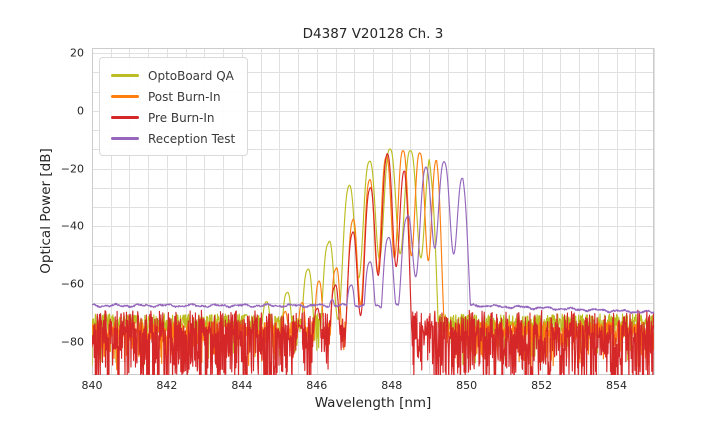 This screenshot has height=432, width=720. What do you see at coordinates (72, 284) in the screenshot?
I see `y-tick-label: −60` at bounding box center [72, 284].